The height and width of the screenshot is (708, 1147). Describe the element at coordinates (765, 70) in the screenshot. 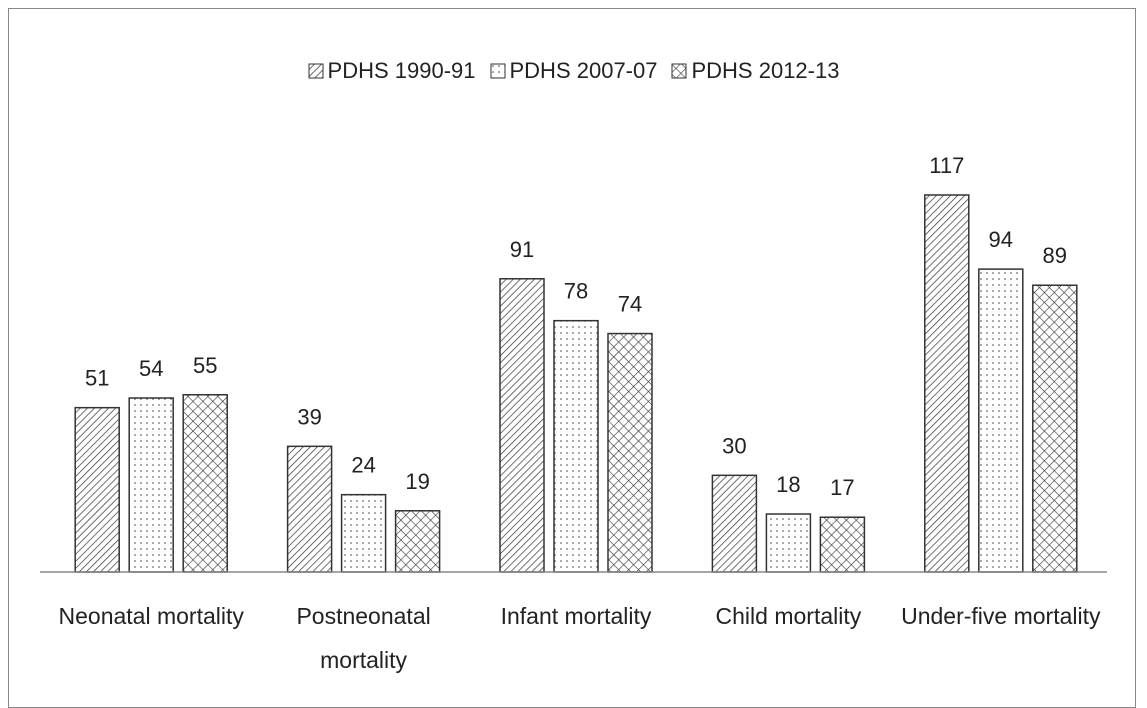

I see `legend-label: PDHS 2012-13` at that location.